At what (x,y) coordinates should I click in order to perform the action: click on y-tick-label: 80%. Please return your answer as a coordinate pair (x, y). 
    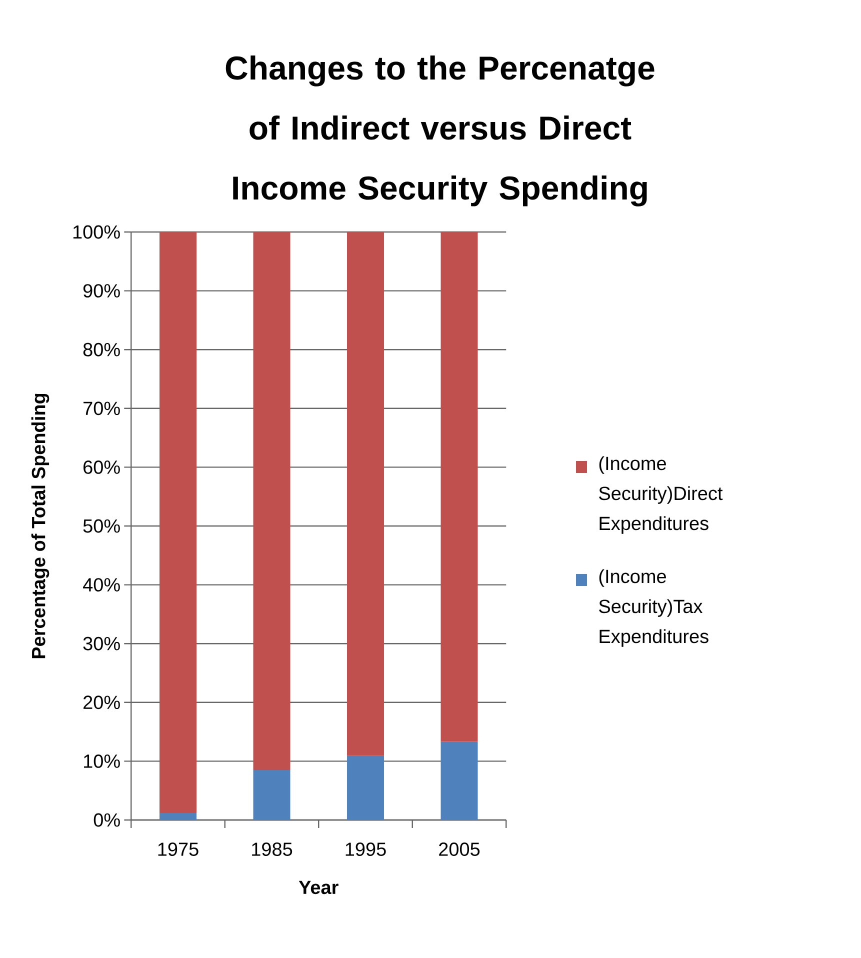
    Looking at the image, I should click on (101, 349).